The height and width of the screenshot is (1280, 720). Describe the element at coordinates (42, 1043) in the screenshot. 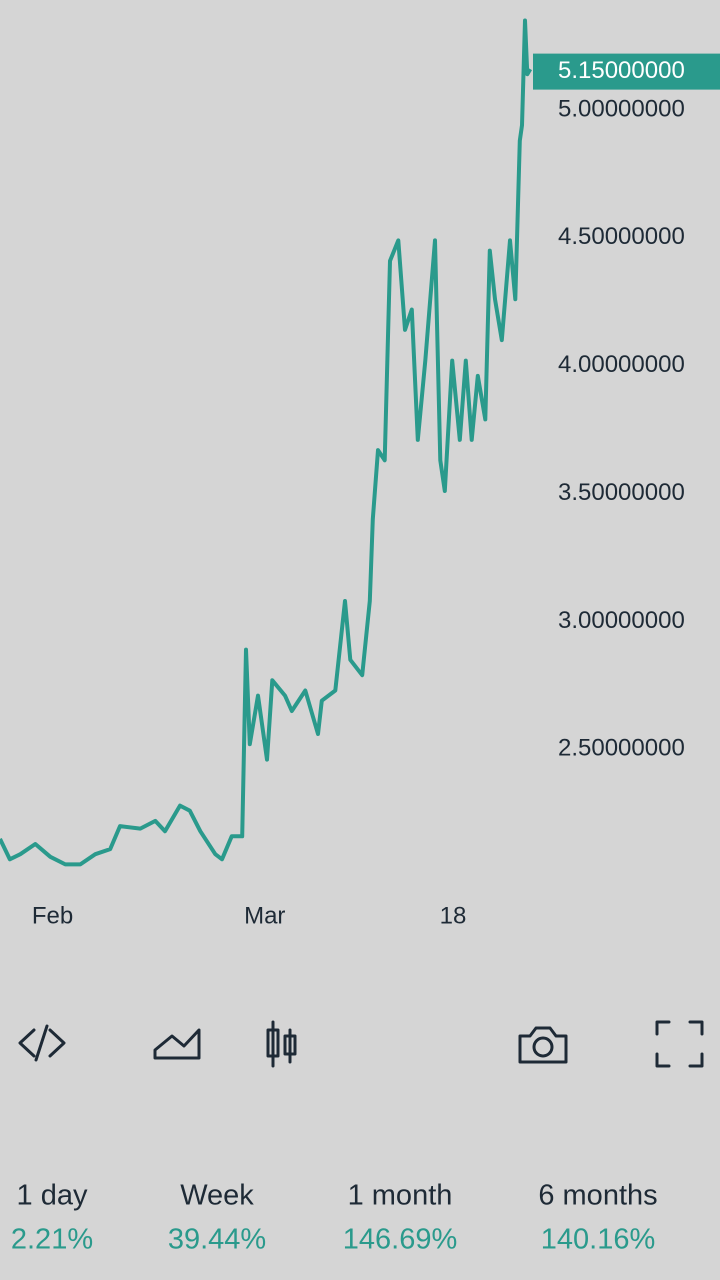

I see `embed-icon` at that location.